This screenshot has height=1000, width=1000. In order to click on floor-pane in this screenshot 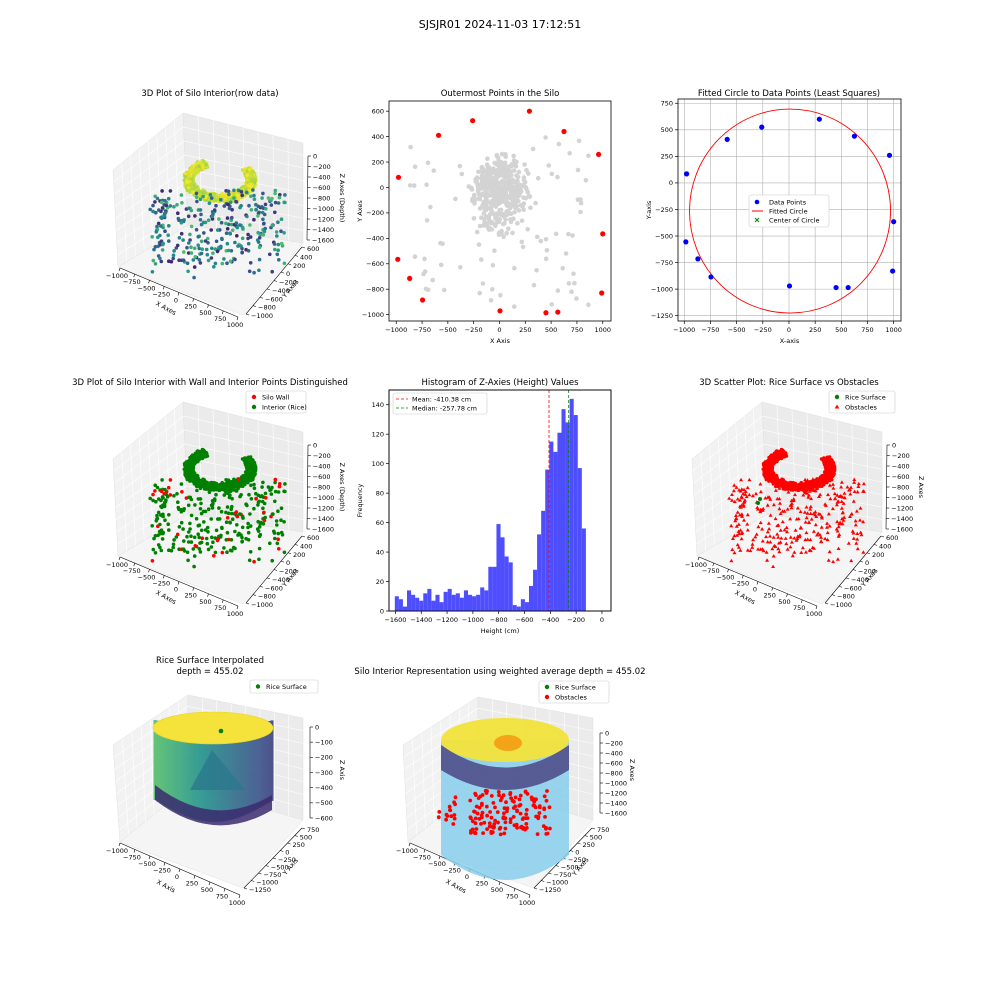, I will do `click(210, 270)`.